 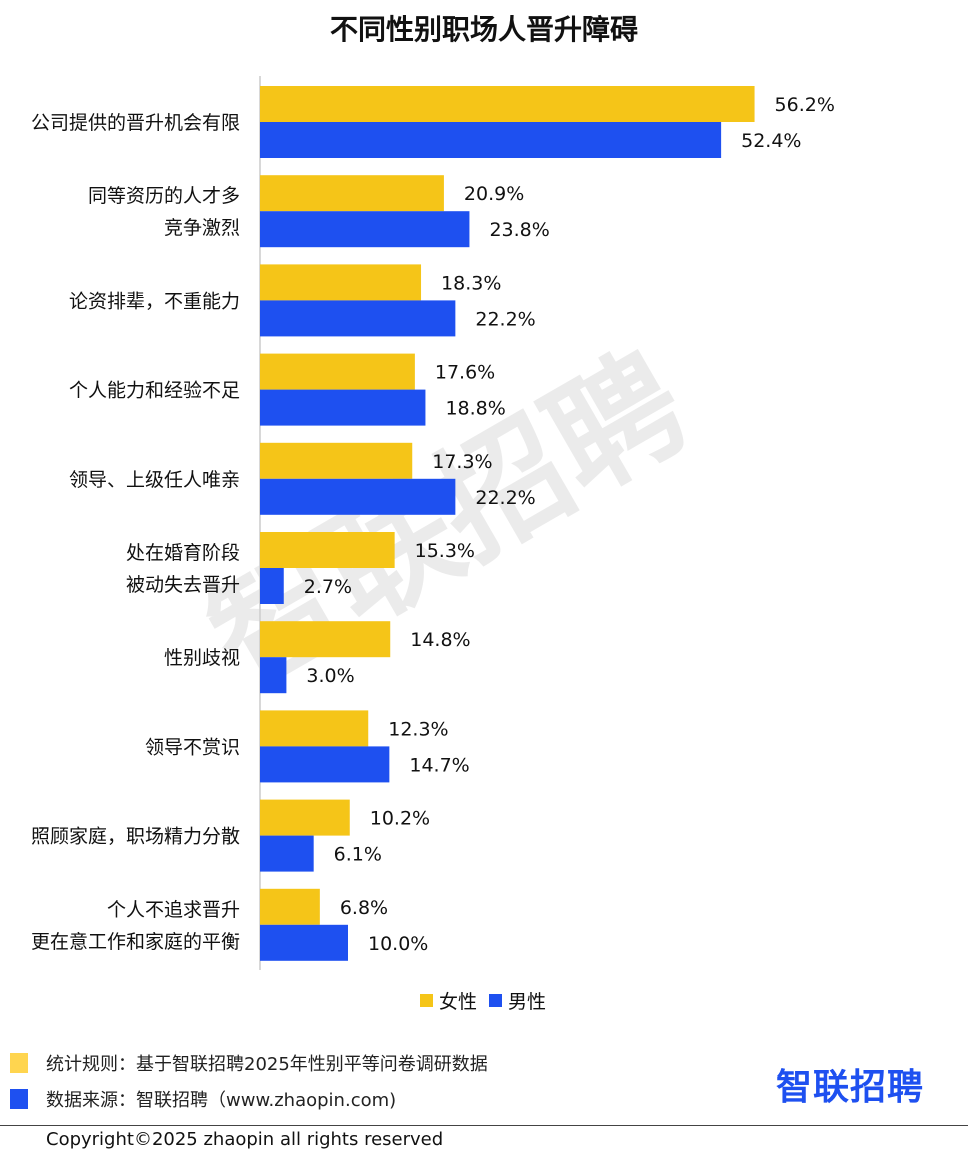 What do you see at coordinates (805, 105) in the screenshot?
I see `data-label-female: 56.2%` at bounding box center [805, 105].